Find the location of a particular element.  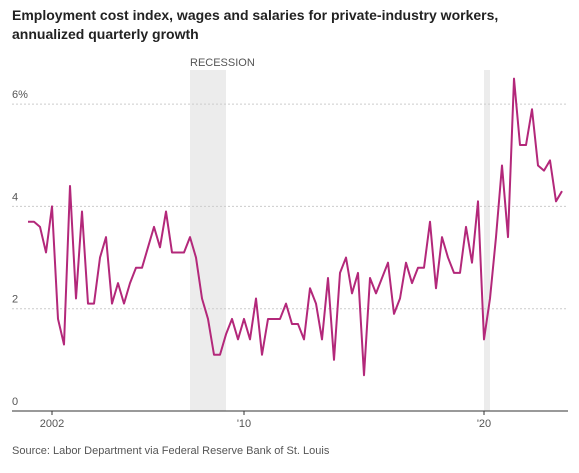

y-tick-label: 0 is located at coordinates (15, 402).